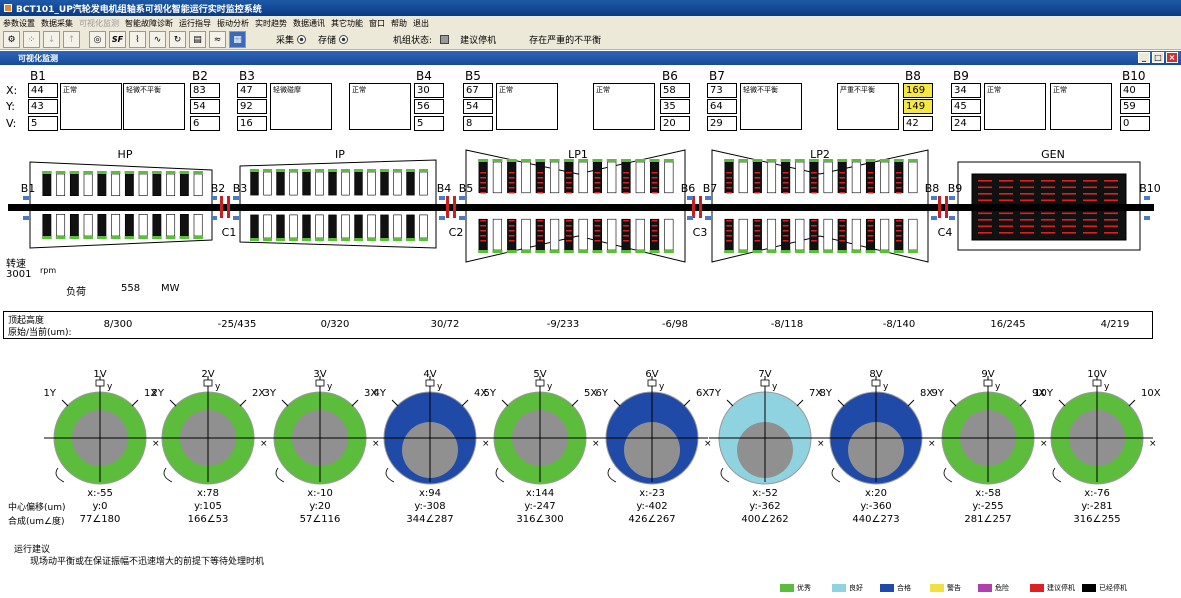 Image resolution: width=1181 pixels, height=598 pixels. I want to click on status-note: 严重不平衡, so click(868, 106).